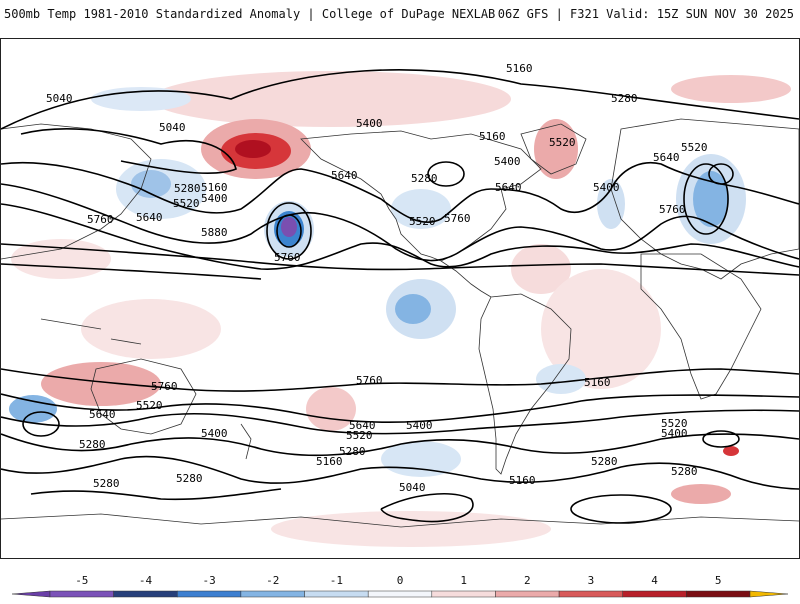 Image resolution: width=800 pixels, height=604 pixels. I want to click on colorbar-low-arrow, so click(31, 594).